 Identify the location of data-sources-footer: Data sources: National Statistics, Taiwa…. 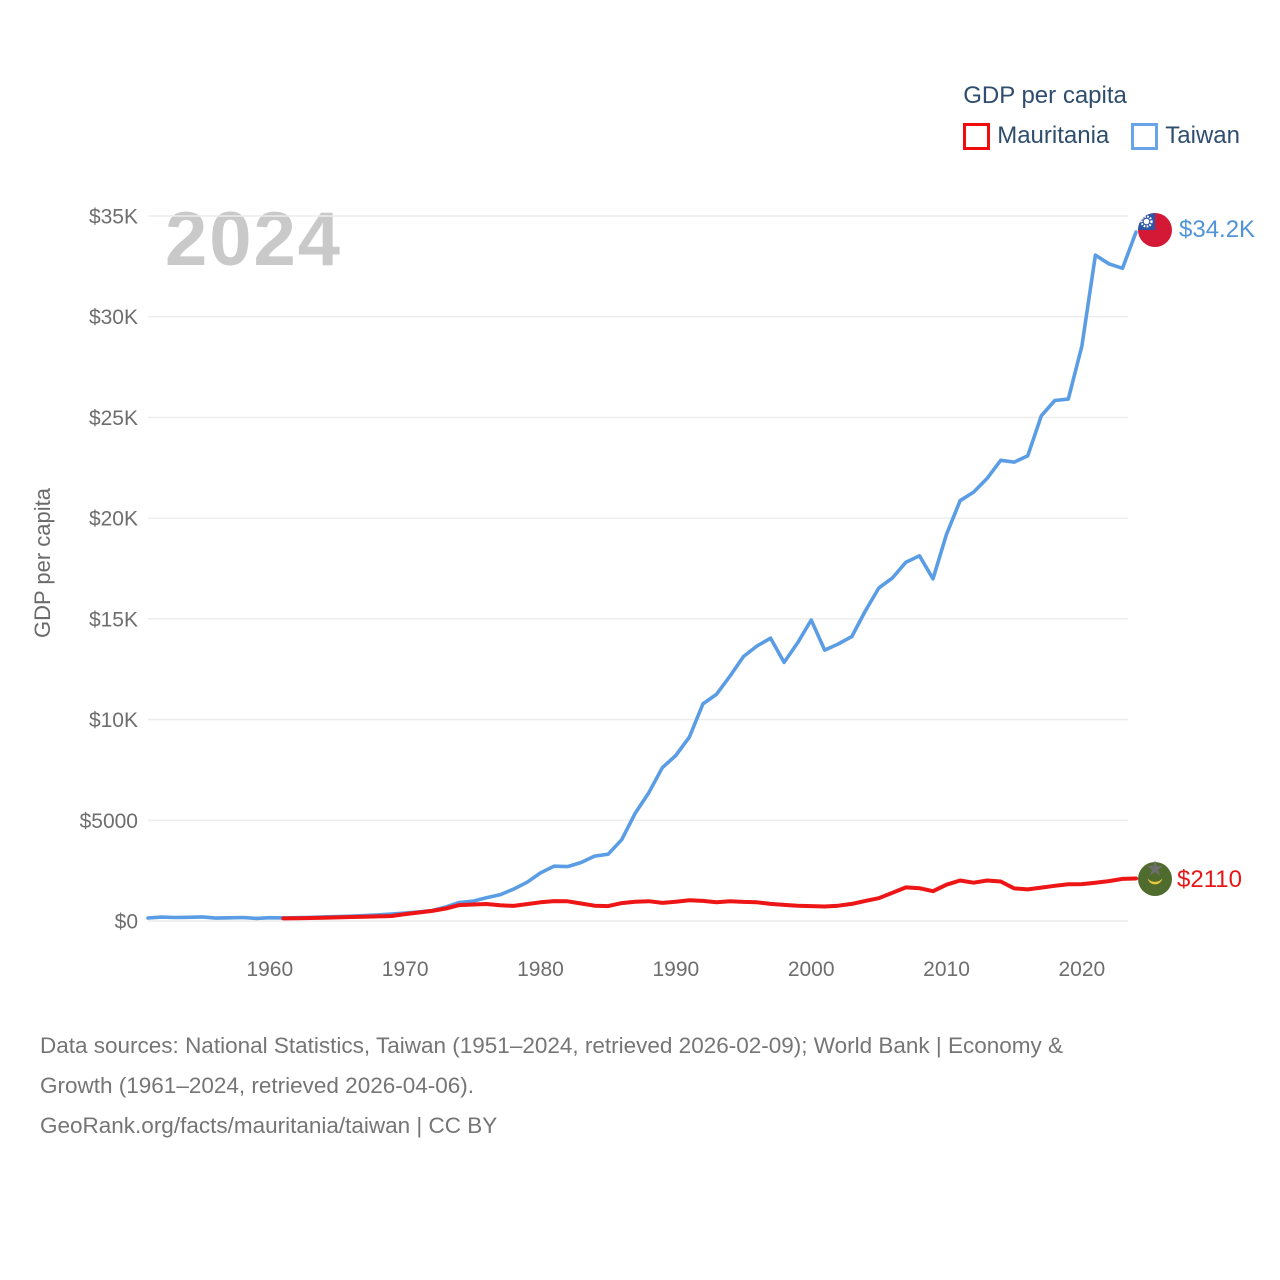
(645, 1086).